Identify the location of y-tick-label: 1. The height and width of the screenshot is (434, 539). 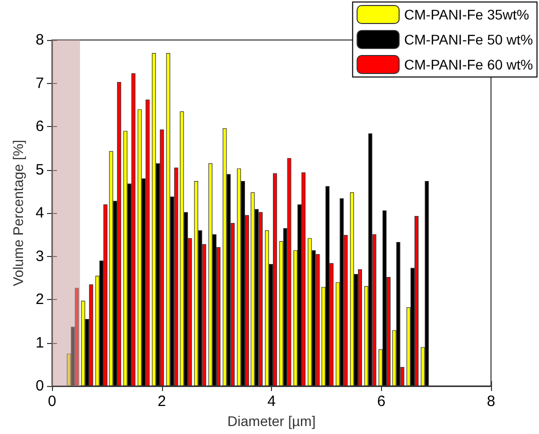
(40, 343).